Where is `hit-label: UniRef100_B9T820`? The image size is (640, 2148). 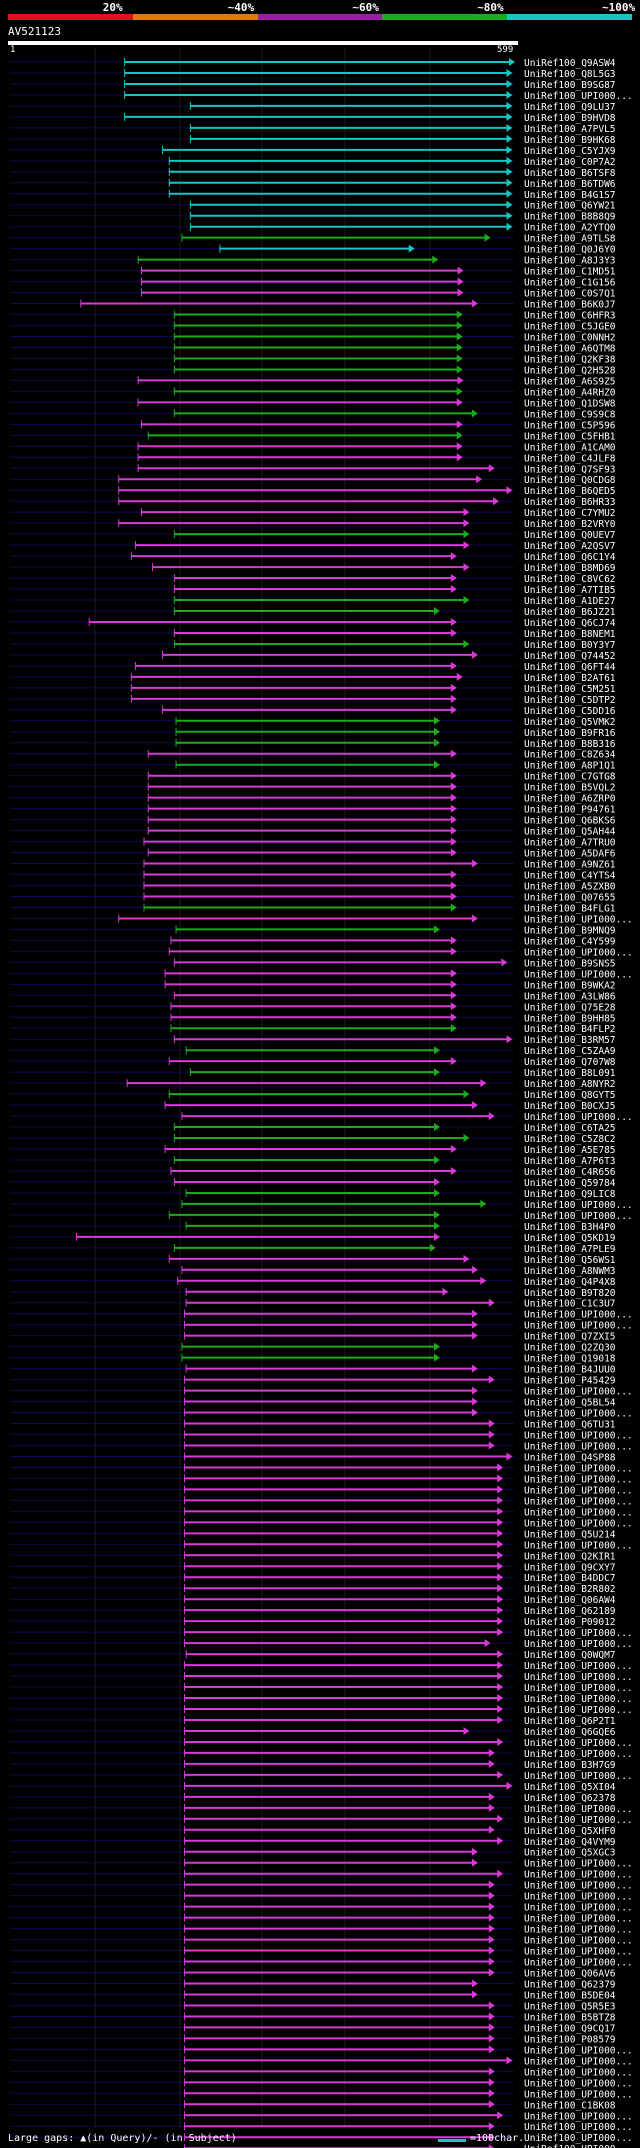 hit-label: UniRef100_B9T820 is located at coordinates (570, 1293).